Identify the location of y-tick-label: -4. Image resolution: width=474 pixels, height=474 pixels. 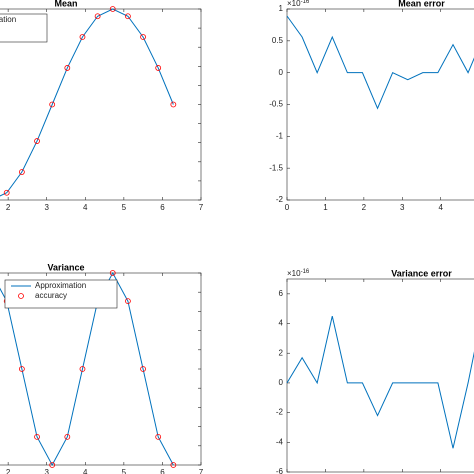
(280, 441).